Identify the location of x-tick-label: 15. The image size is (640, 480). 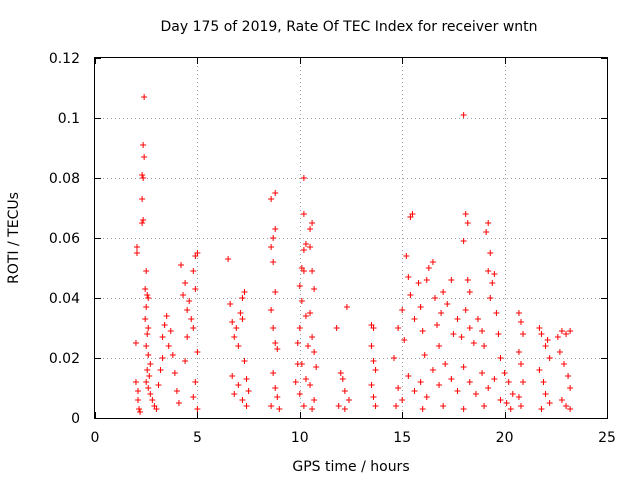
(402, 438).